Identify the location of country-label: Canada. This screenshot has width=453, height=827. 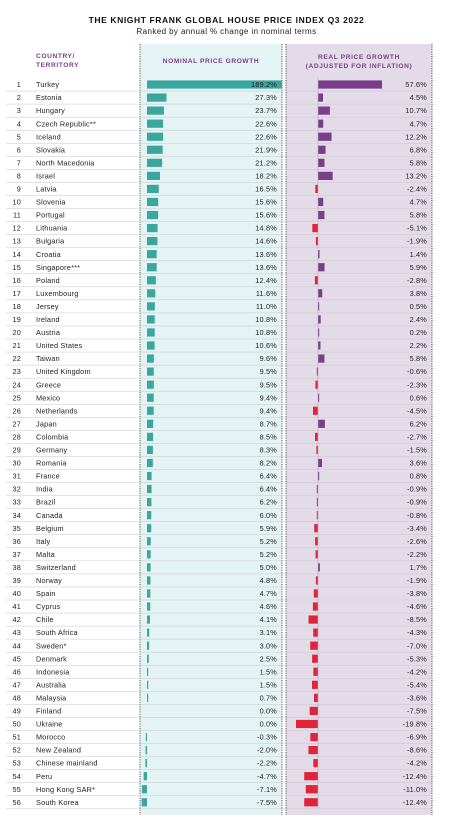
(50, 515).